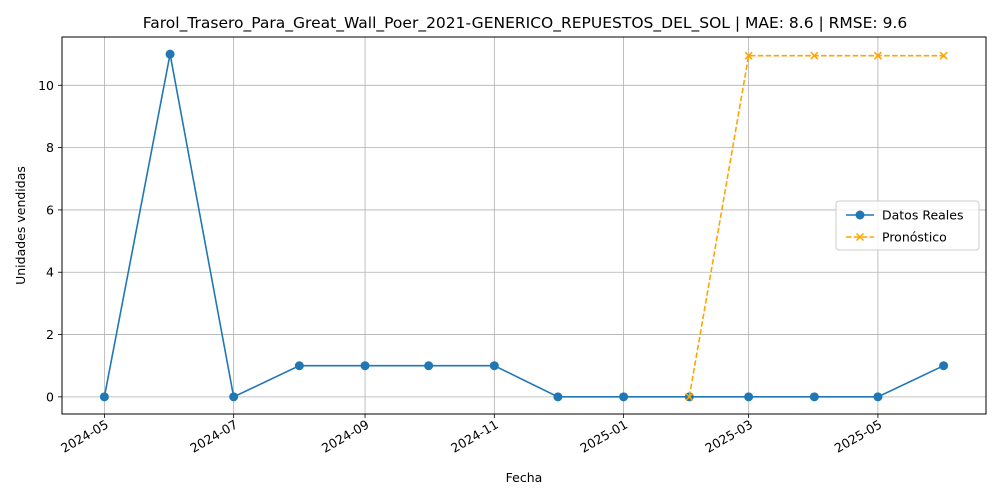 The image size is (1000, 500). Describe the element at coordinates (860, 215) in the screenshot. I see `legend-real-marker` at that location.